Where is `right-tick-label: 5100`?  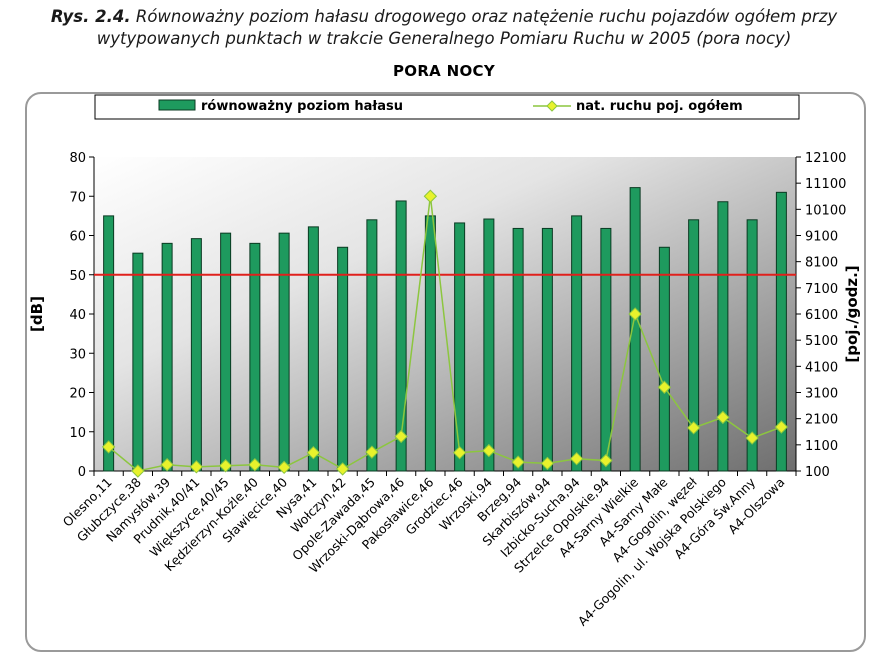
right-tick-label: 5100 is located at coordinates (821, 341).